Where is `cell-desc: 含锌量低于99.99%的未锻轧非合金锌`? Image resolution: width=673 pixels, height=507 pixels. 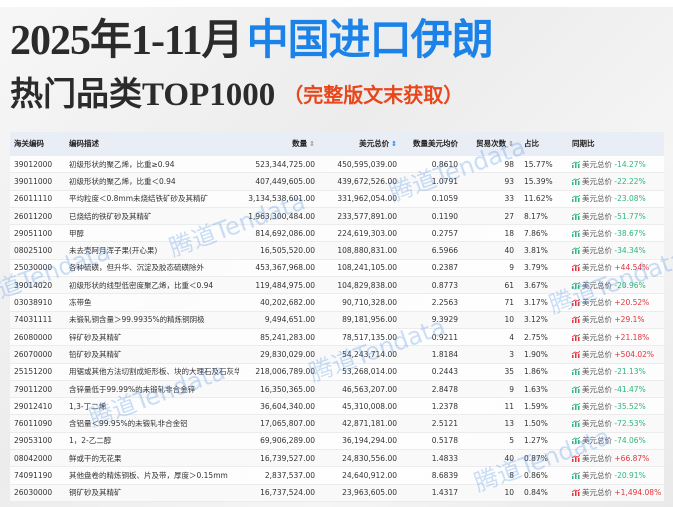
cell-desc: 含锌量低于99.99%的未锻轧非合金锌 is located at coordinates (132, 389).